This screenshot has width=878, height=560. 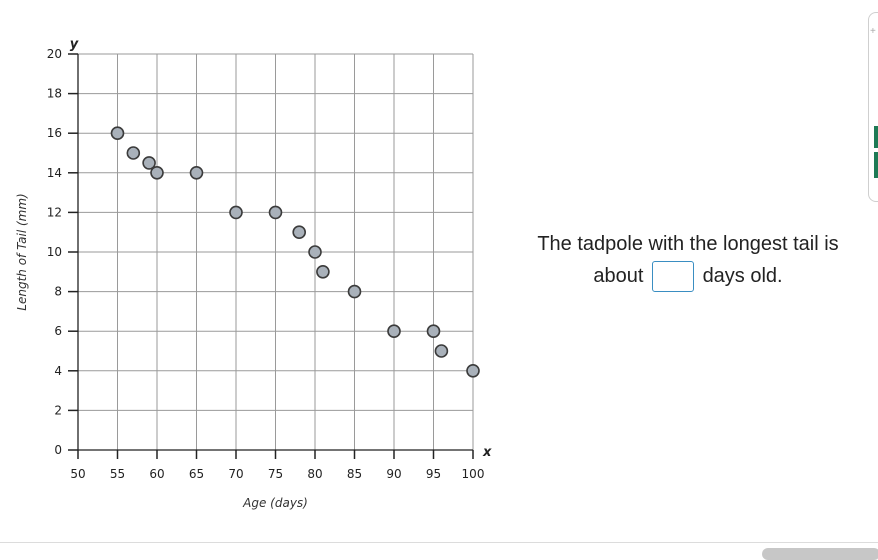 What do you see at coordinates (820, 554) in the screenshot?
I see `scroll-handle` at bounding box center [820, 554].